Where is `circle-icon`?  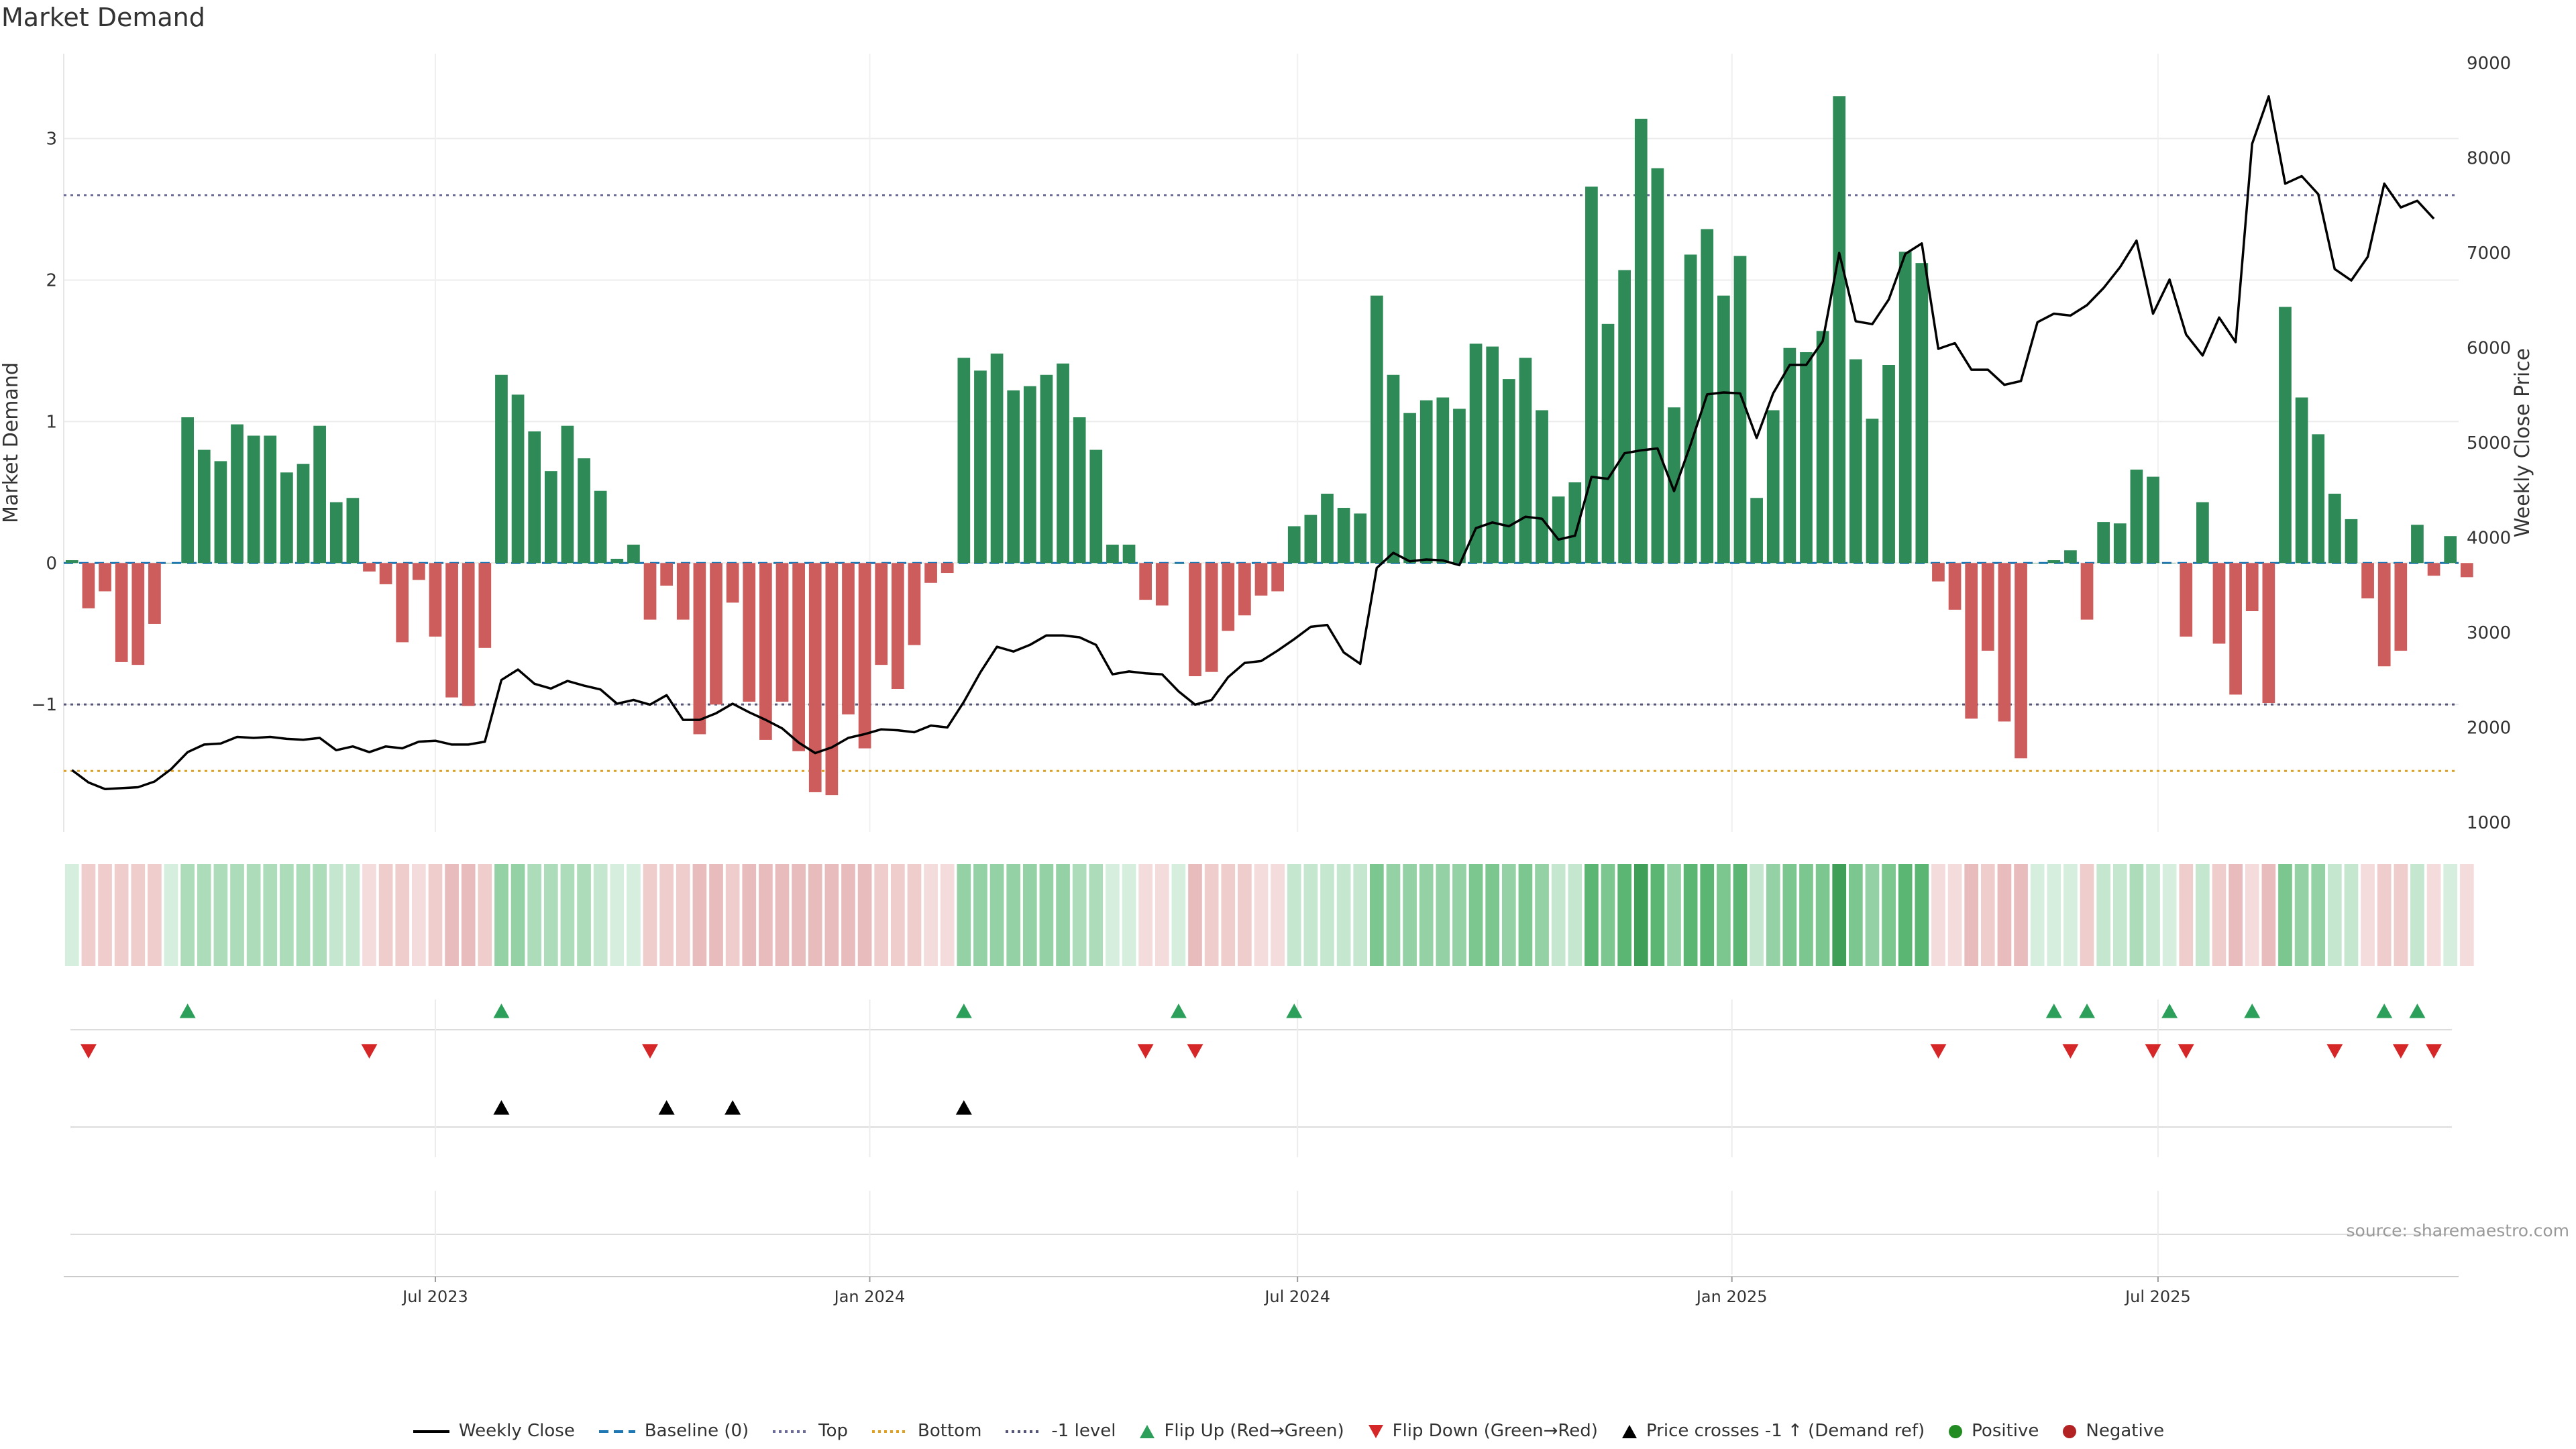 circle-icon is located at coordinates (2070, 1431).